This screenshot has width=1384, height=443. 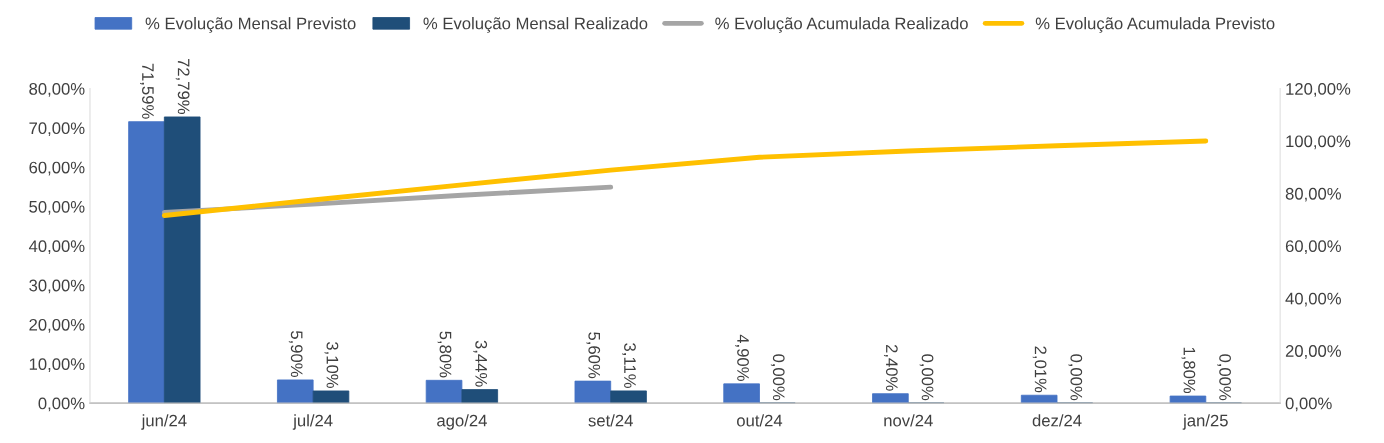 I want to click on y-tick-label: 10,00%, so click(x=57, y=365).